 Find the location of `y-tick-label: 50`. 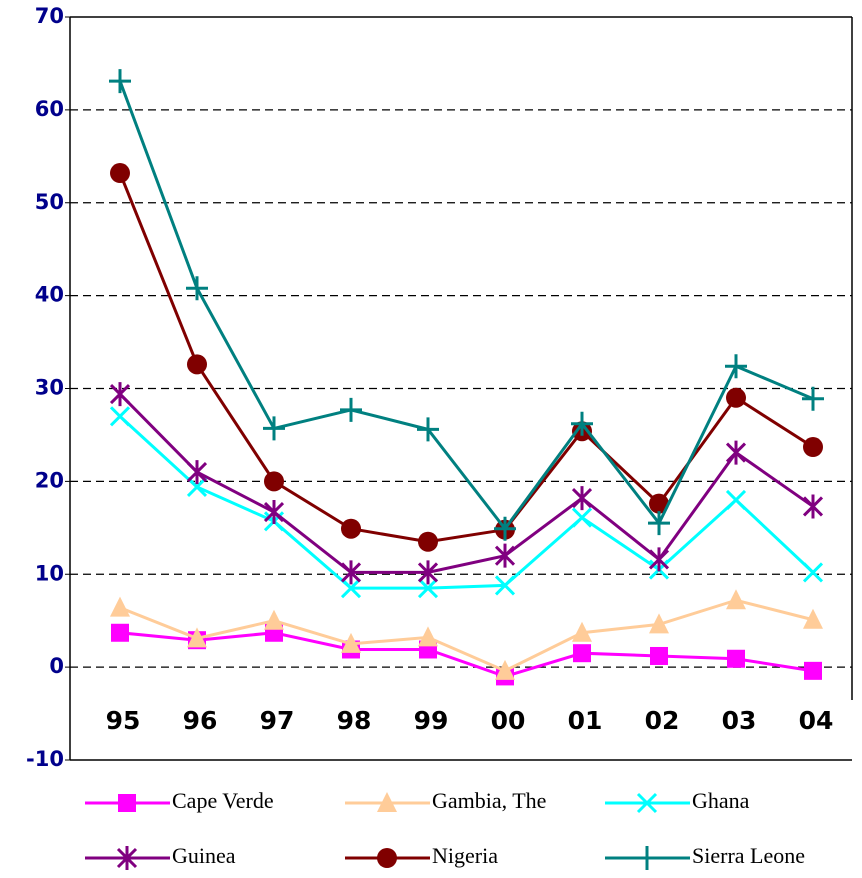

y-tick-label: 50 is located at coordinates (49, 202).